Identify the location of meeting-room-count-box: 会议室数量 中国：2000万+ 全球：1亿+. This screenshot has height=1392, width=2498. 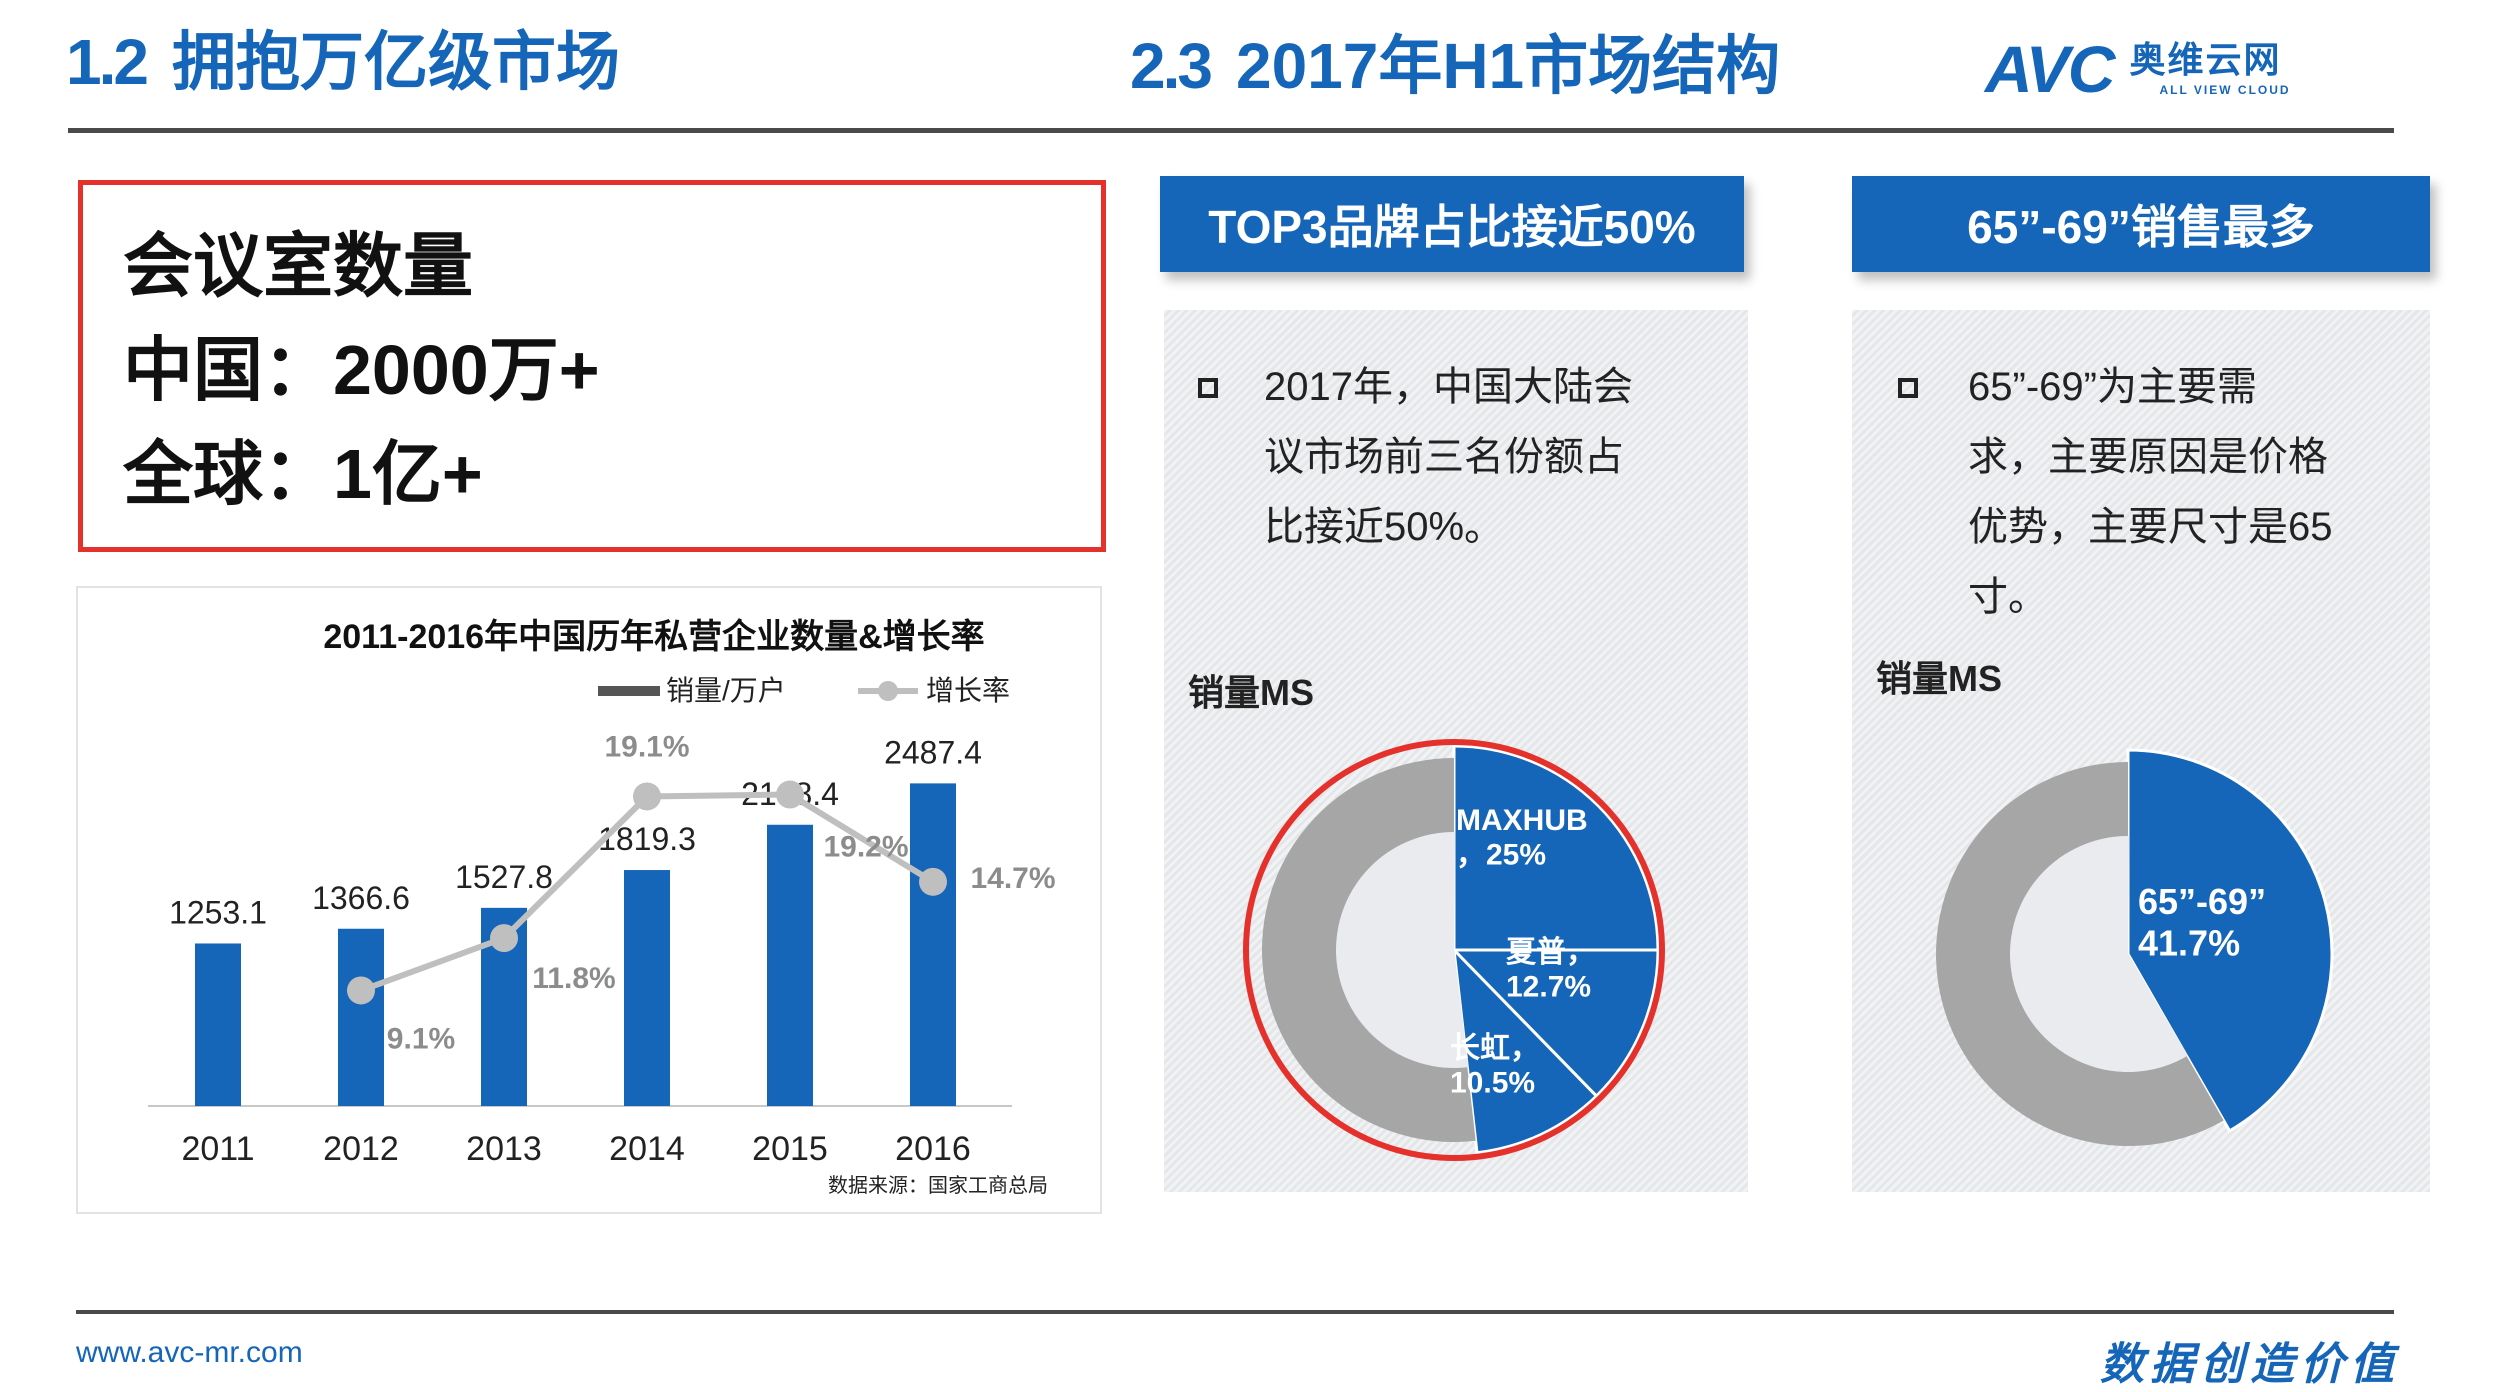
(592, 366).